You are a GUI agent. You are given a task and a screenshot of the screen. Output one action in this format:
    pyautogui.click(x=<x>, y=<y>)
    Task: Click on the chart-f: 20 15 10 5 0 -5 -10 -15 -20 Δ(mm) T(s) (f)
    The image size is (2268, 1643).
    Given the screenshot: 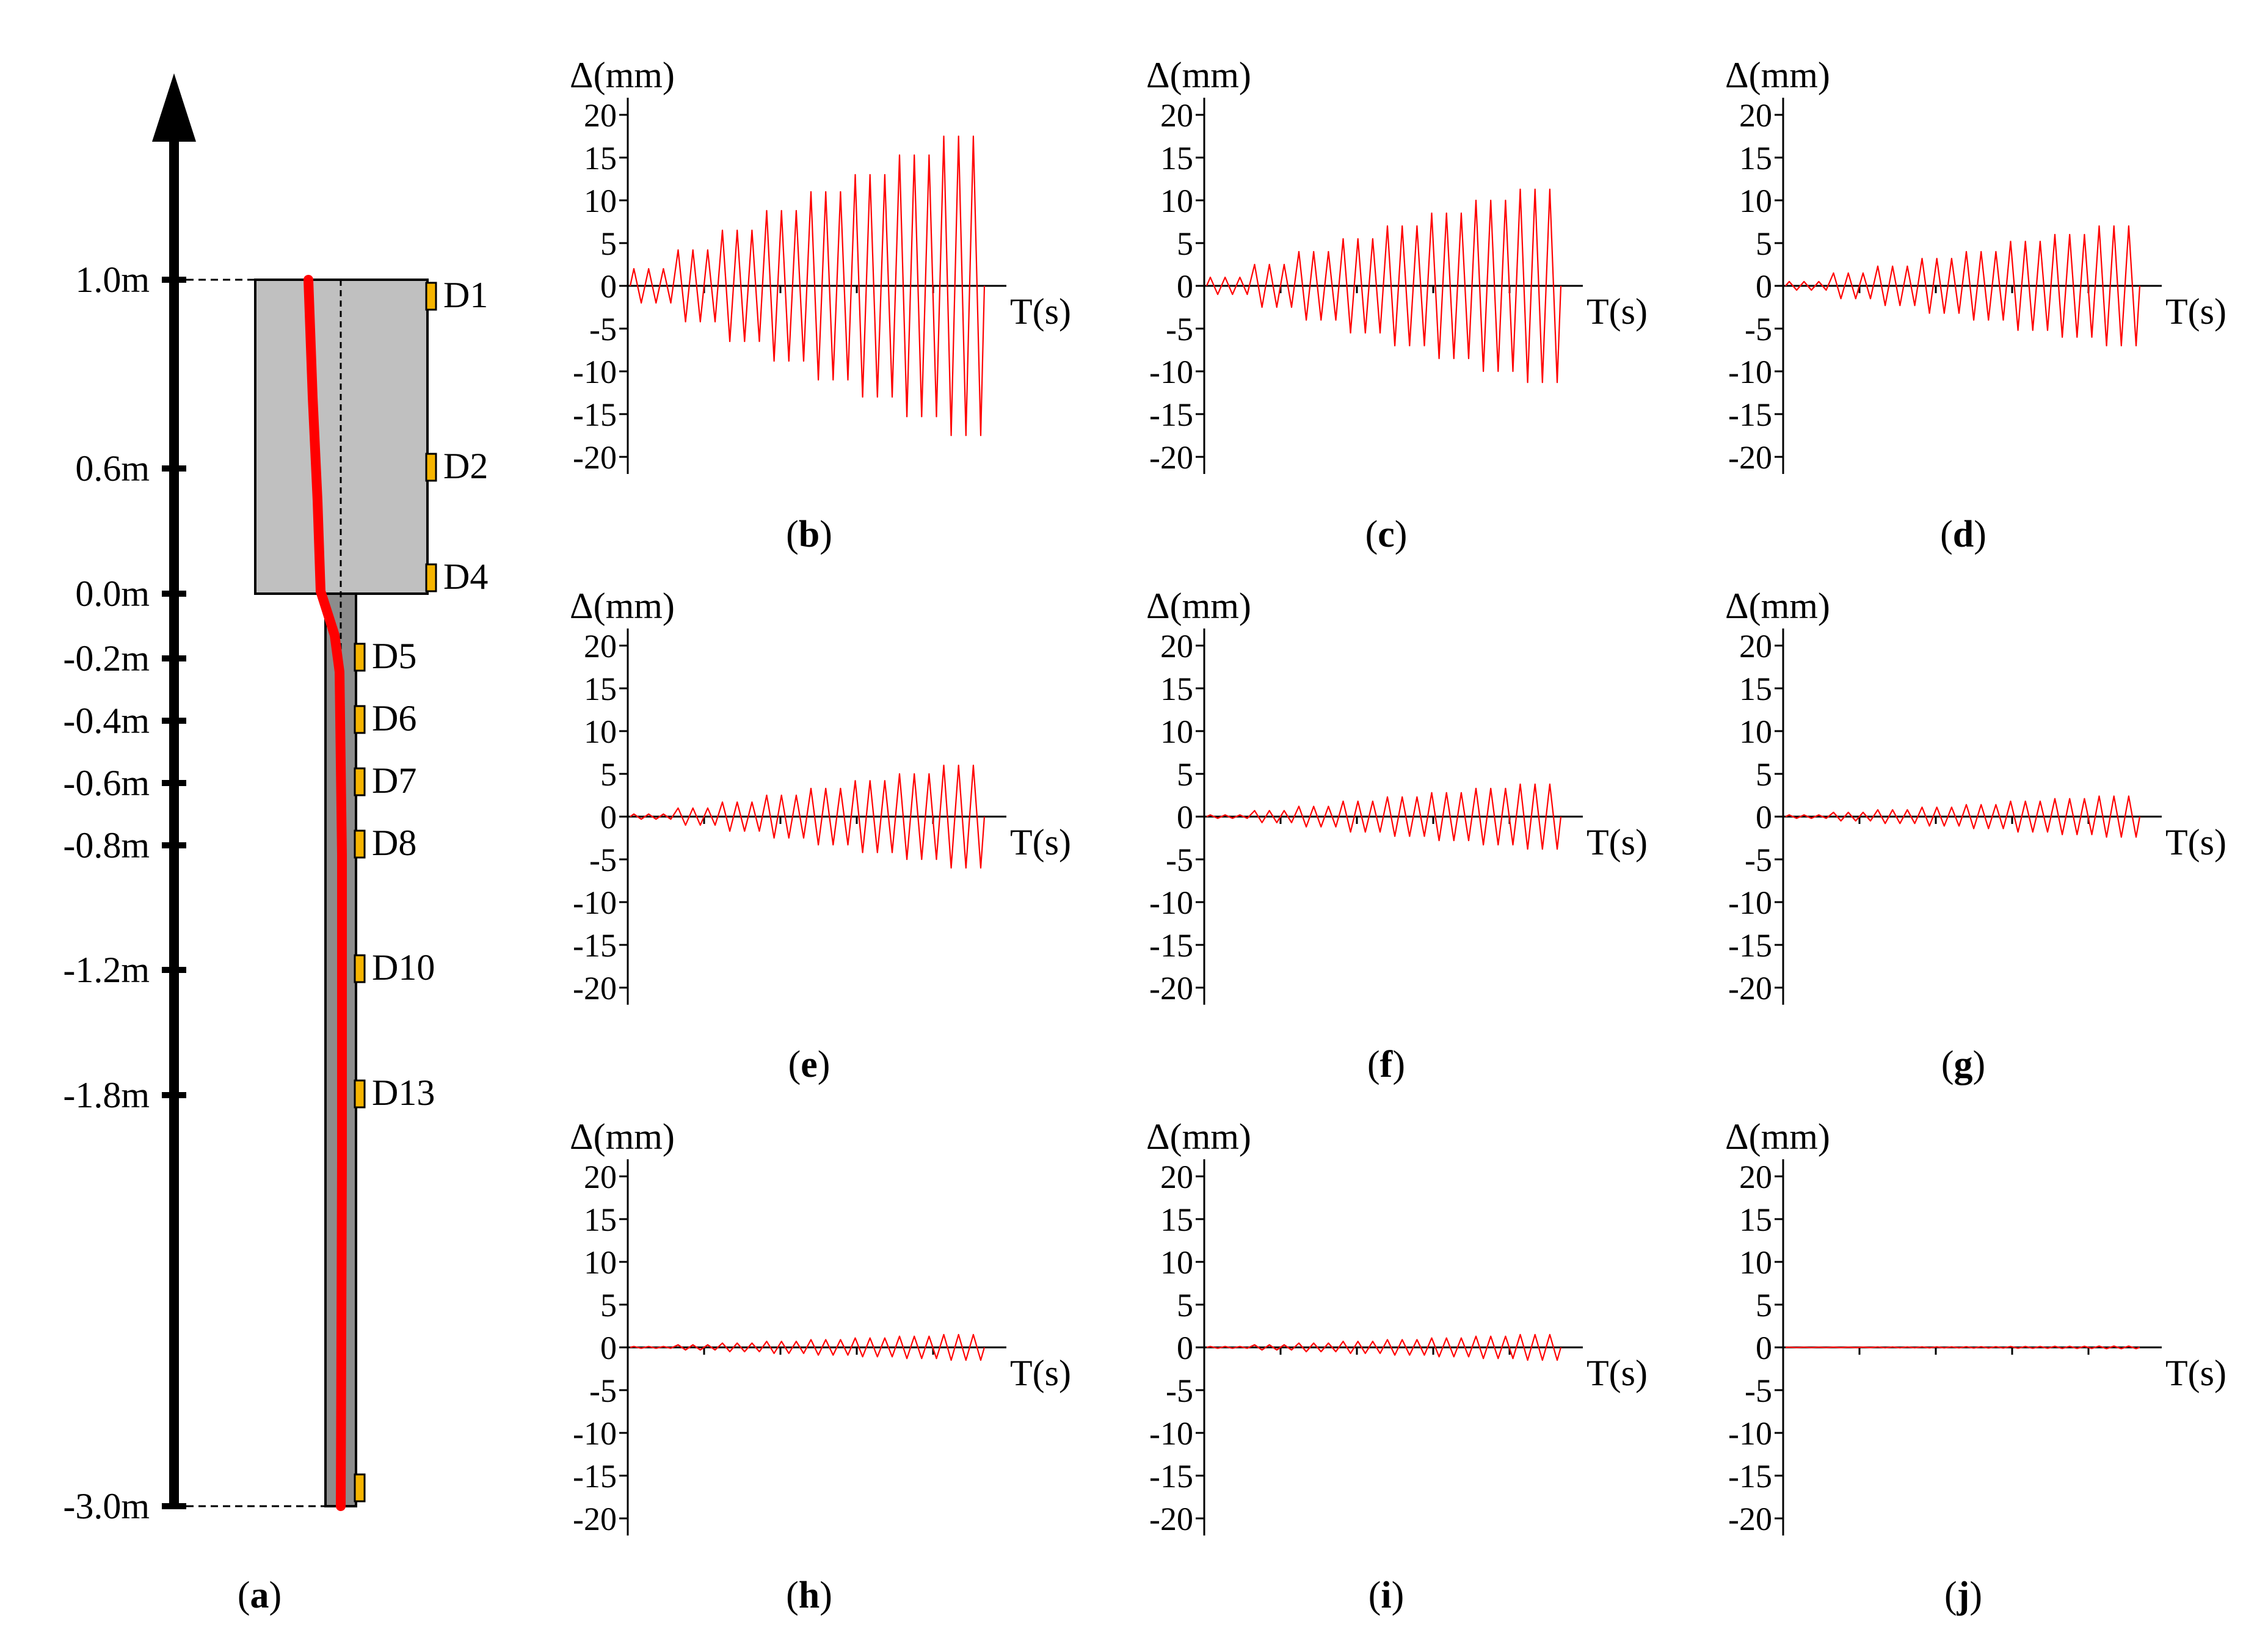 What is the action you would take?
    pyautogui.click(x=1397, y=835)
    